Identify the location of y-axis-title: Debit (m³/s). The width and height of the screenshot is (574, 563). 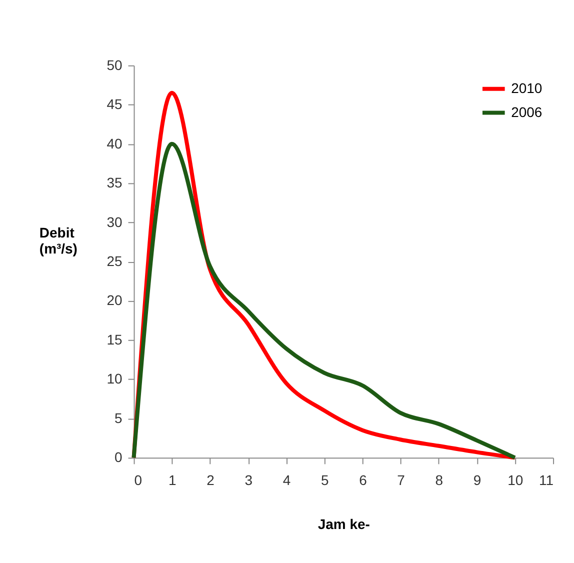
(58, 240).